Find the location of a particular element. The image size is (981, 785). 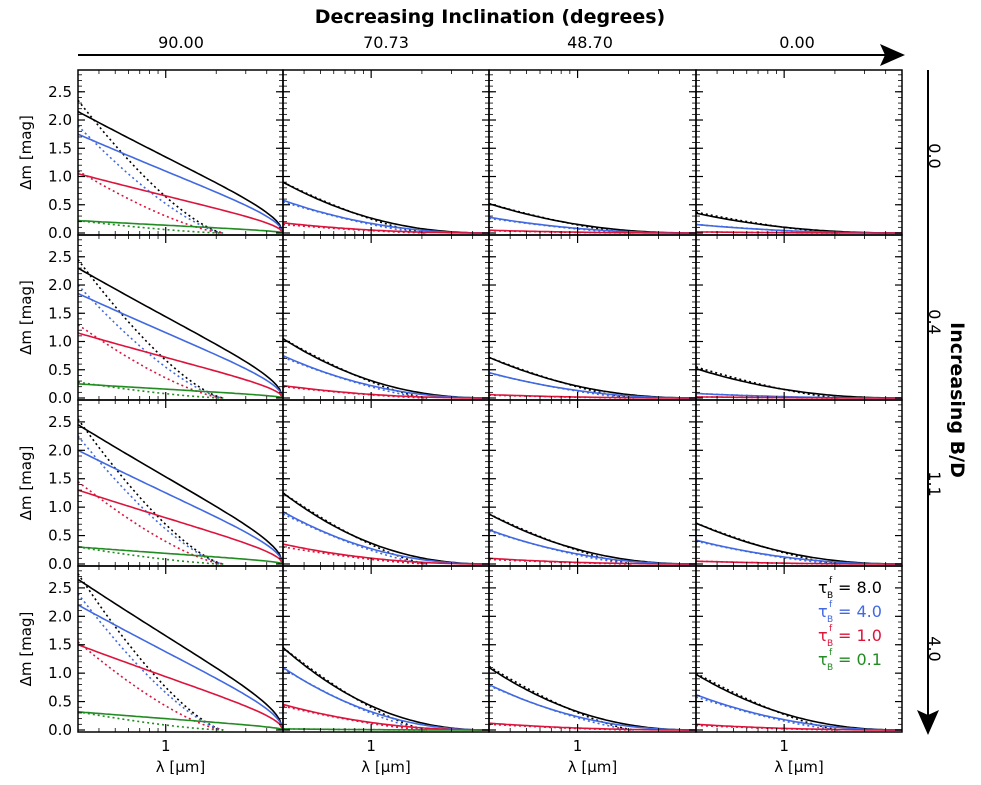

y-tick-label: 1.0 is located at coordinates (60, 177).